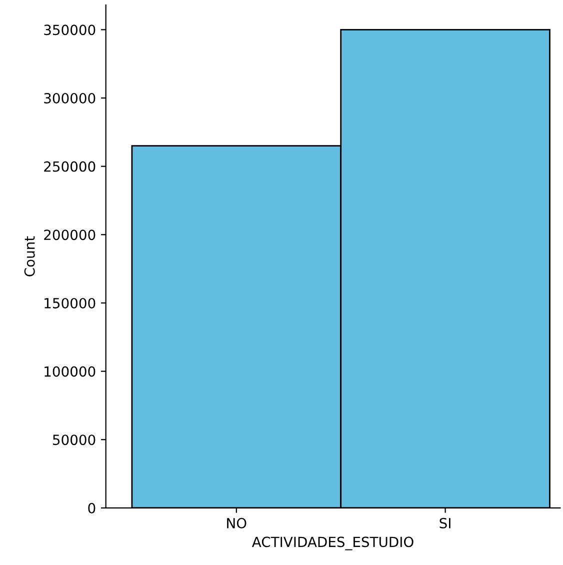  I want to click on x-tick-label: SI, so click(445, 523).